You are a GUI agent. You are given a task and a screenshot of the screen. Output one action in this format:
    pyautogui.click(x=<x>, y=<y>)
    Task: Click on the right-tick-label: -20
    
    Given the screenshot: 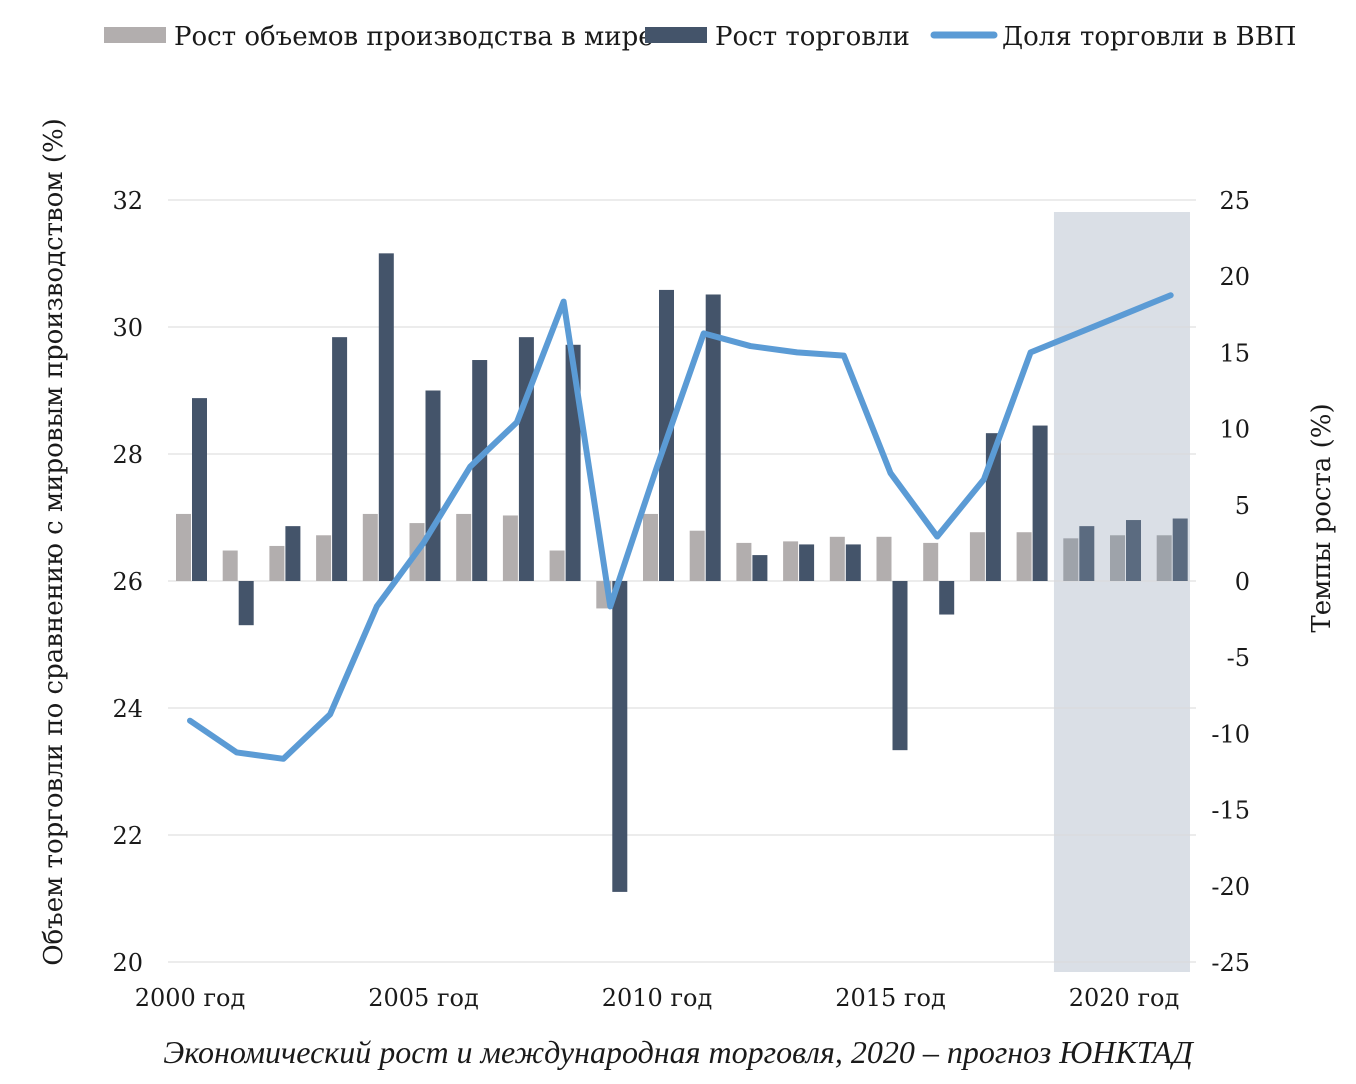 What is the action you would take?
    pyautogui.click(x=1230, y=887)
    